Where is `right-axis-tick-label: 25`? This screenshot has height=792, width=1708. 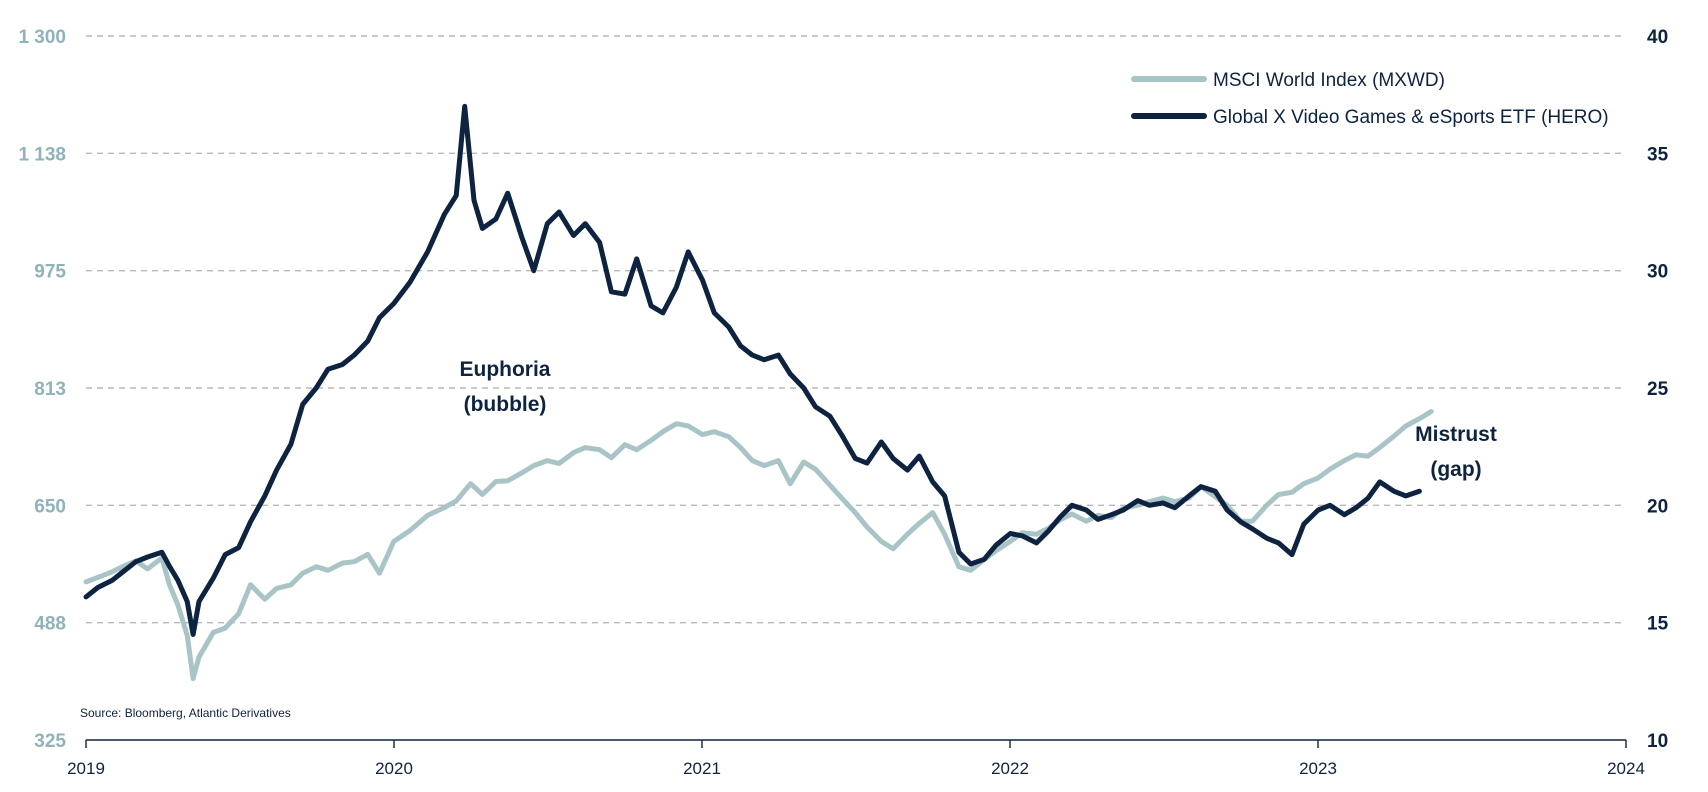 right-axis-tick-label: 25 is located at coordinates (1658, 389).